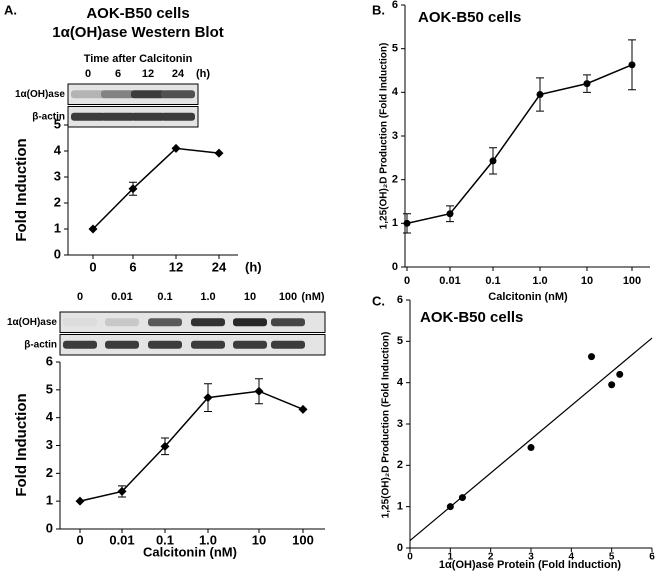 This screenshot has height=571, width=656. What do you see at coordinates (491, 557) in the screenshot?
I see `x-tick-label: 2` at bounding box center [491, 557].